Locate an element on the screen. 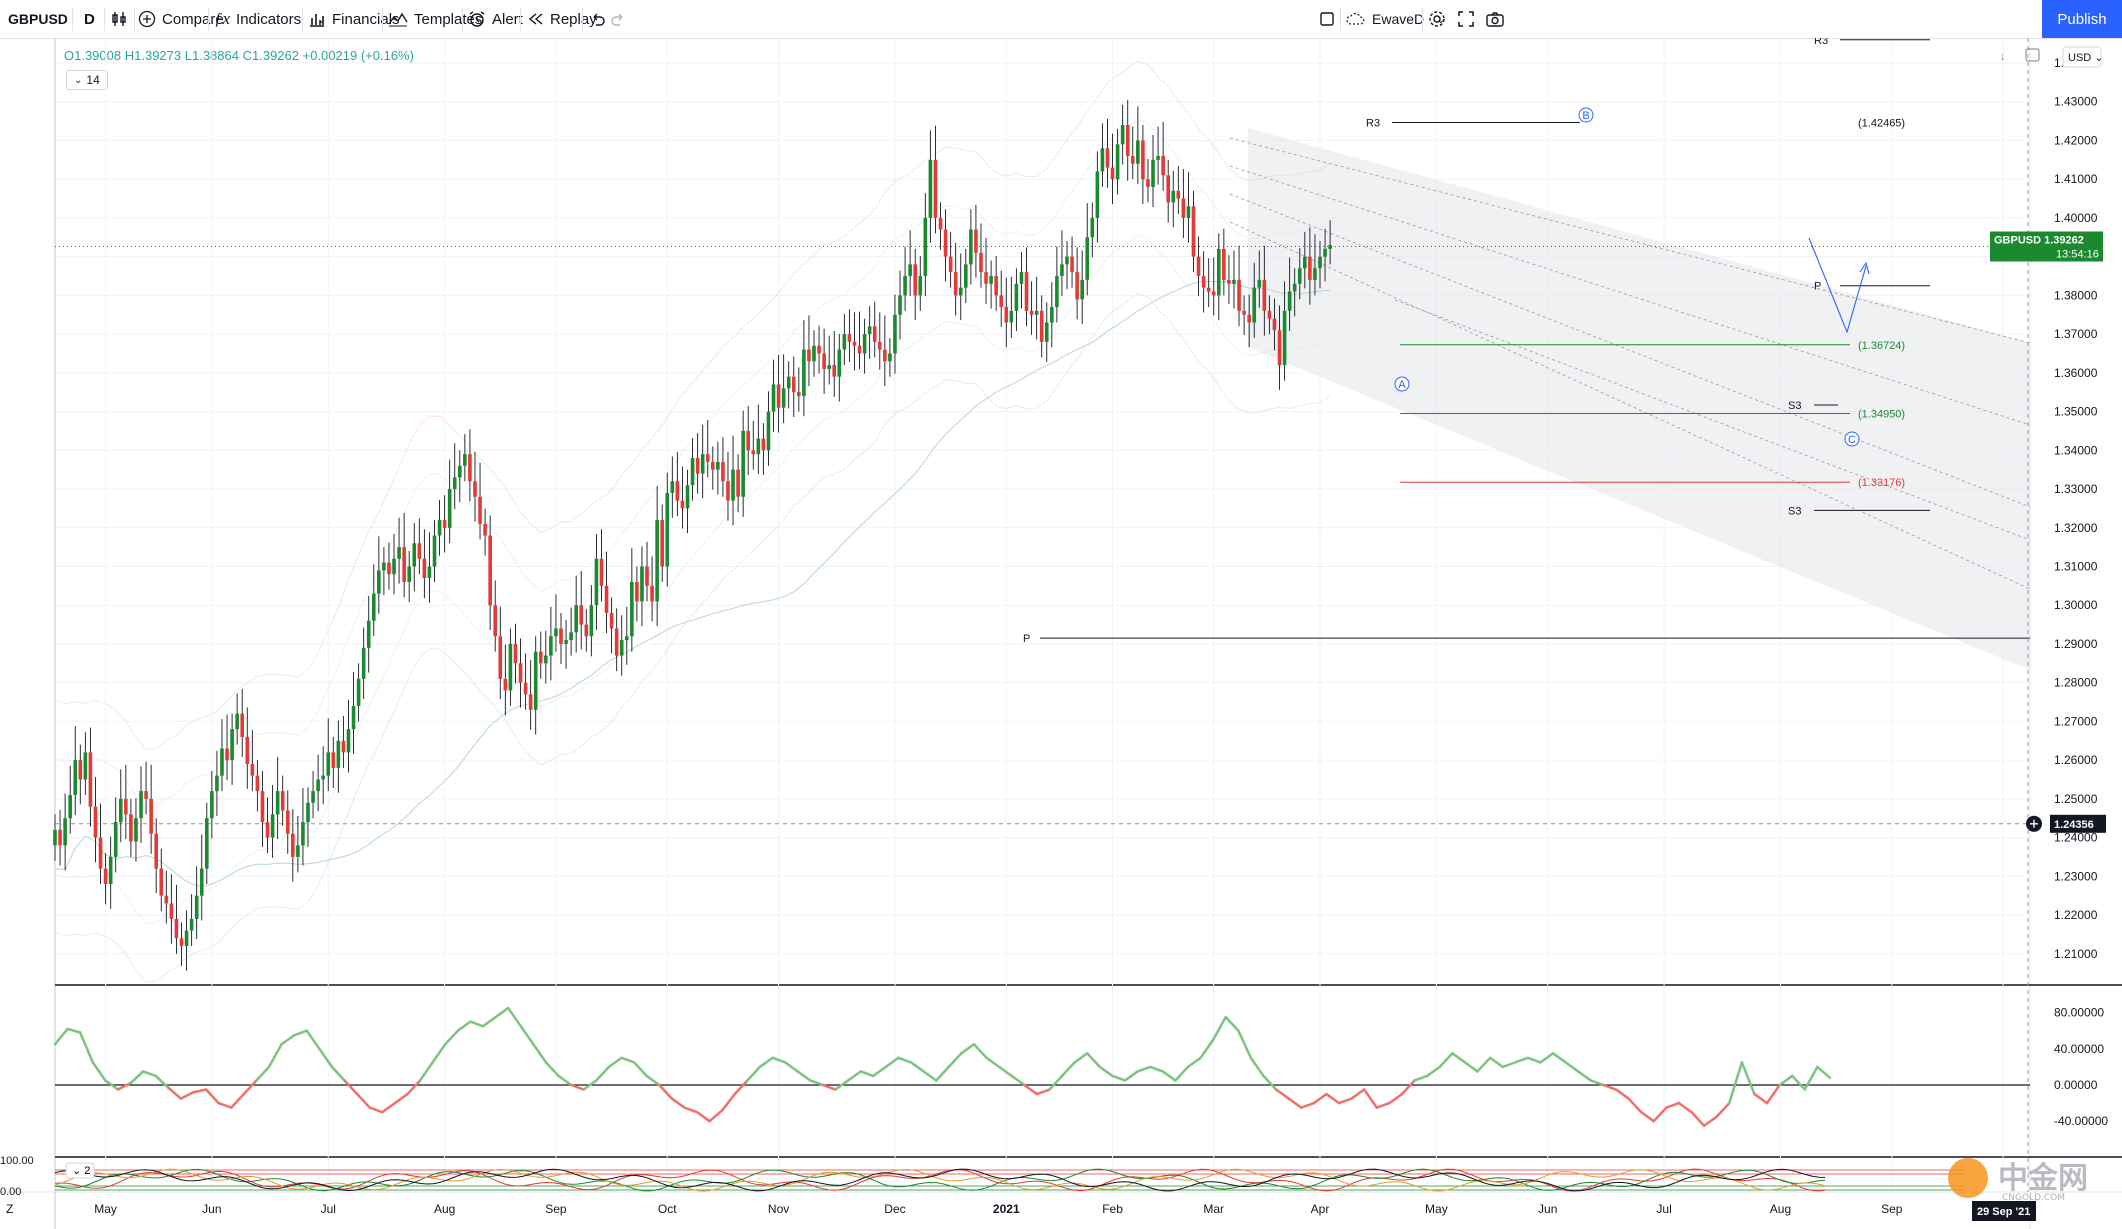  fullscreen-button is located at coordinates (1466, 19).